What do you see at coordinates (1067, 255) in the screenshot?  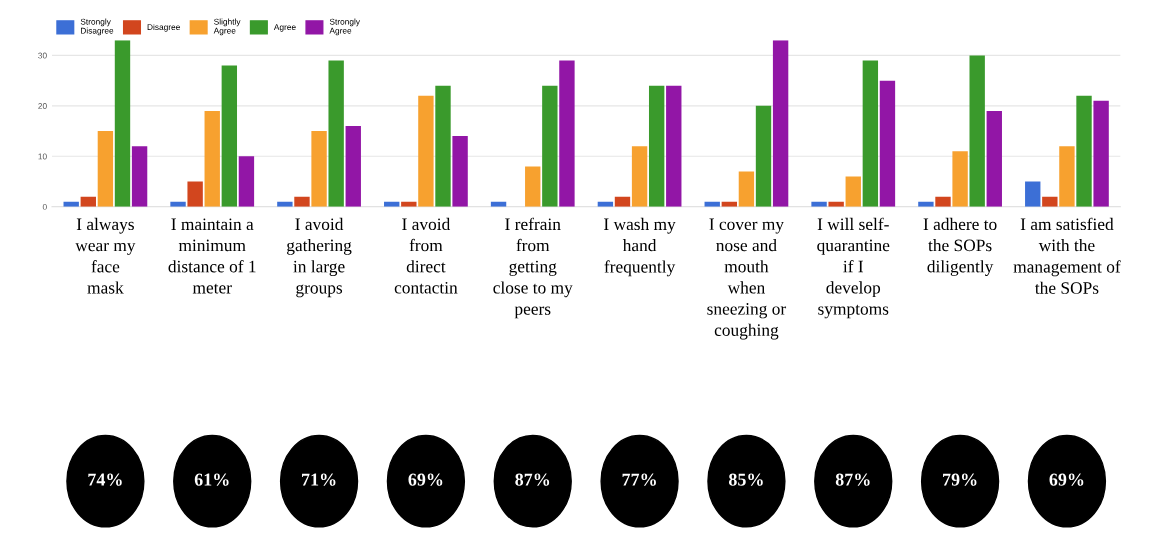 I see `x-tick-label: I am satisfied with the management of the SOPs` at bounding box center [1067, 255].